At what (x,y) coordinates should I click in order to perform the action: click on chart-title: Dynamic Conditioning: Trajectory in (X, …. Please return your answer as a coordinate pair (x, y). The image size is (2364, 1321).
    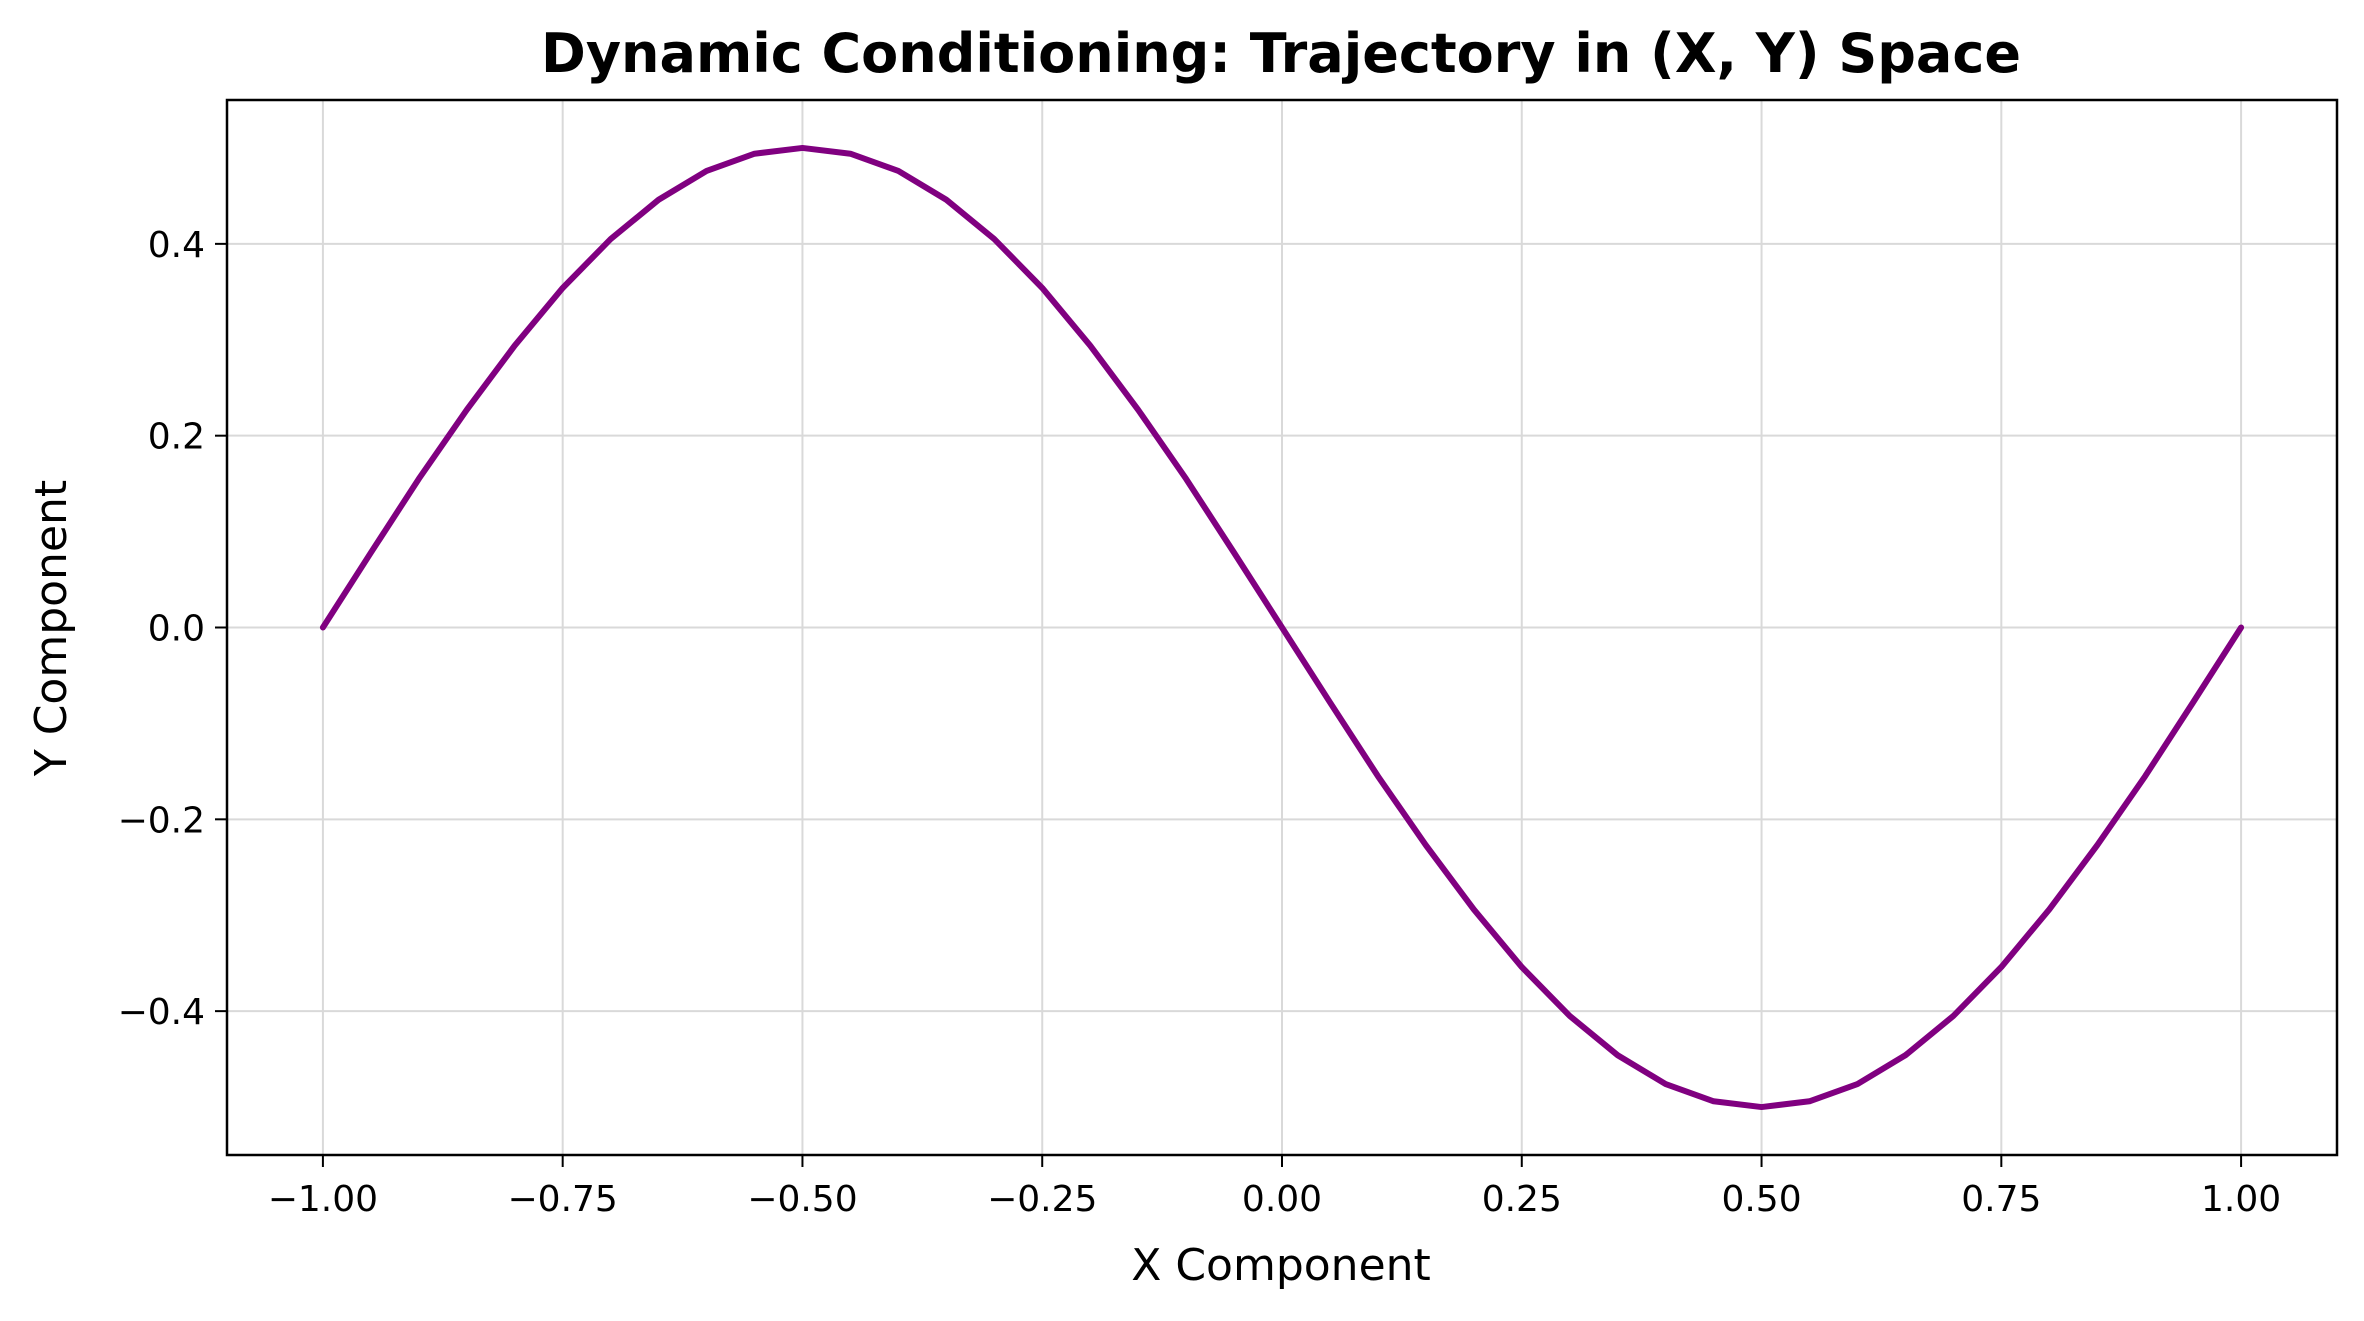
    Looking at the image, I should click on (1281, 53).